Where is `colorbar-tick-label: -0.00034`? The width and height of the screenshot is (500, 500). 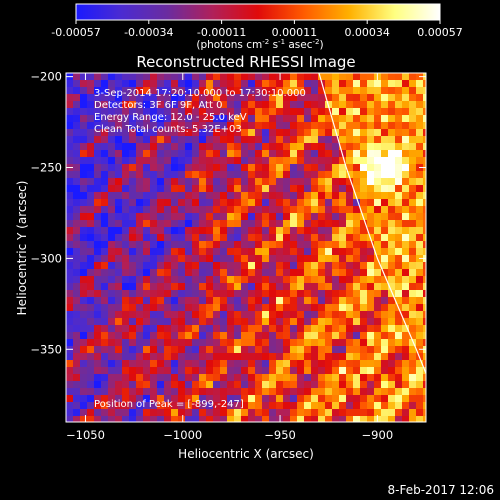
colorbar-tick-label: -0.00034 is located at coordinates (148, 32).